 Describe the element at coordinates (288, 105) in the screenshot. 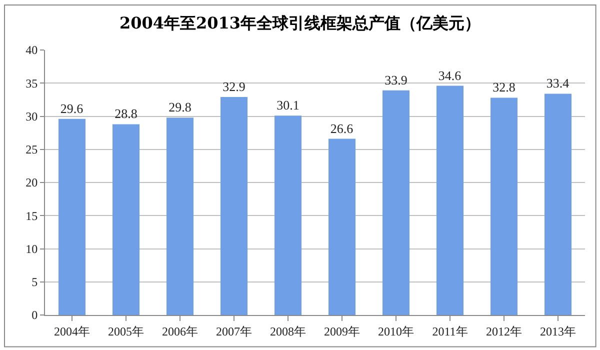

I see `data-label: 30.1` at that location.